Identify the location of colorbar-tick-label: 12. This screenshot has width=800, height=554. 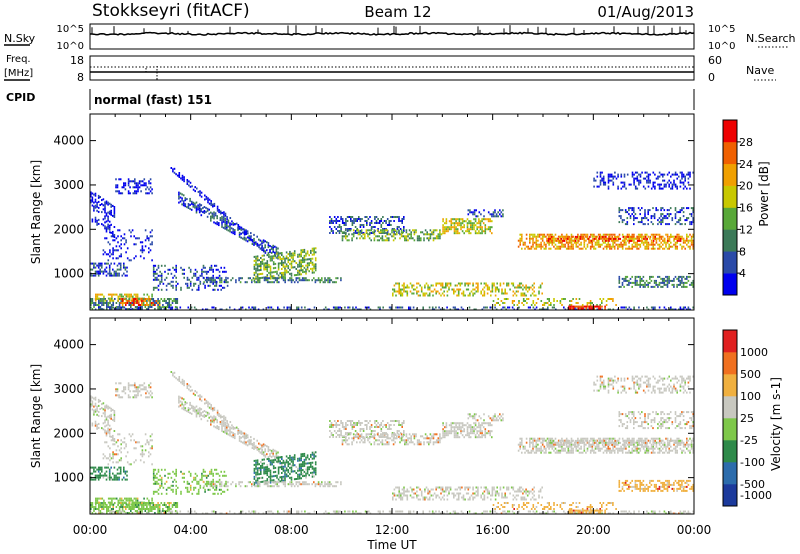
(746, 229).